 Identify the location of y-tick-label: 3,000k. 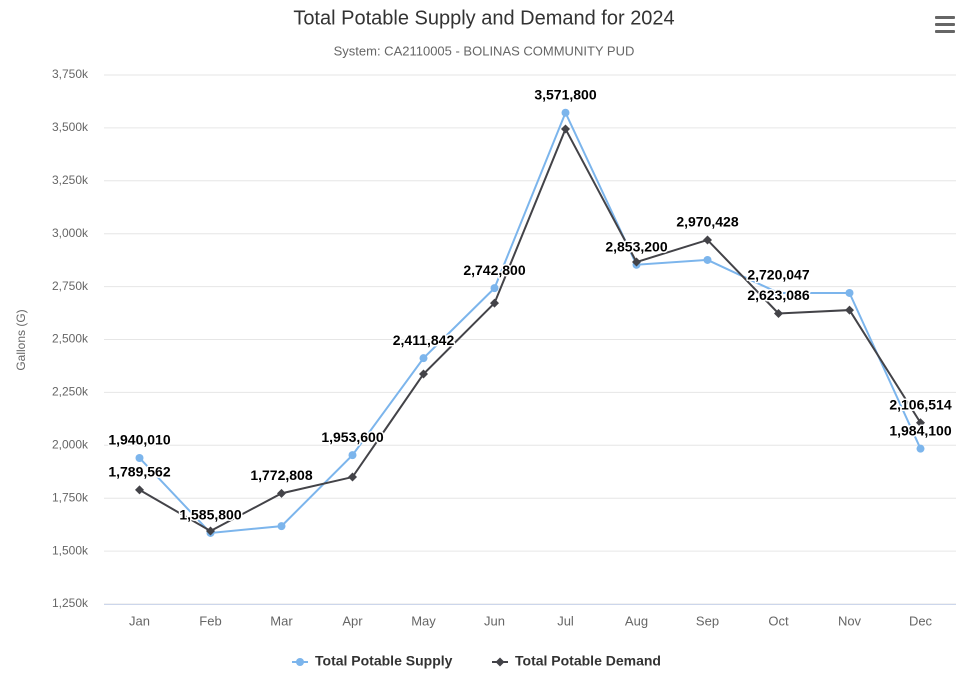
(70, 233).